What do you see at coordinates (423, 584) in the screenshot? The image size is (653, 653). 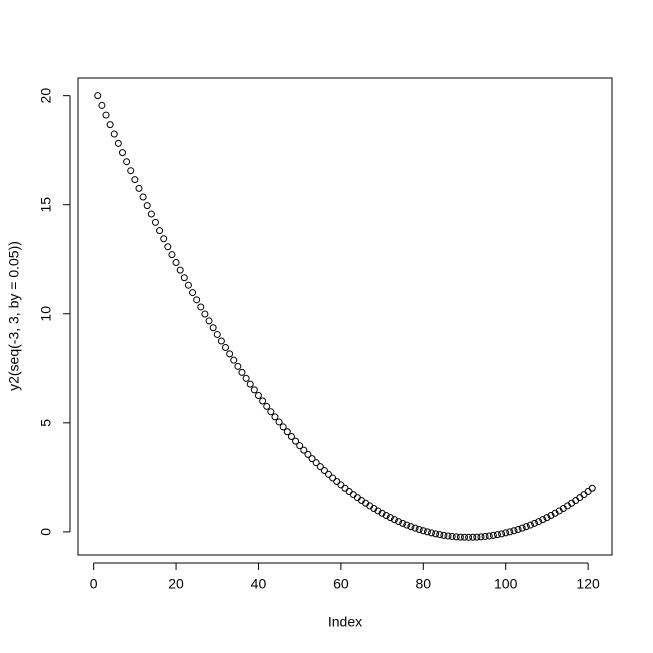 I see `x-tick-label: 80` at bounding box center [423, 584].